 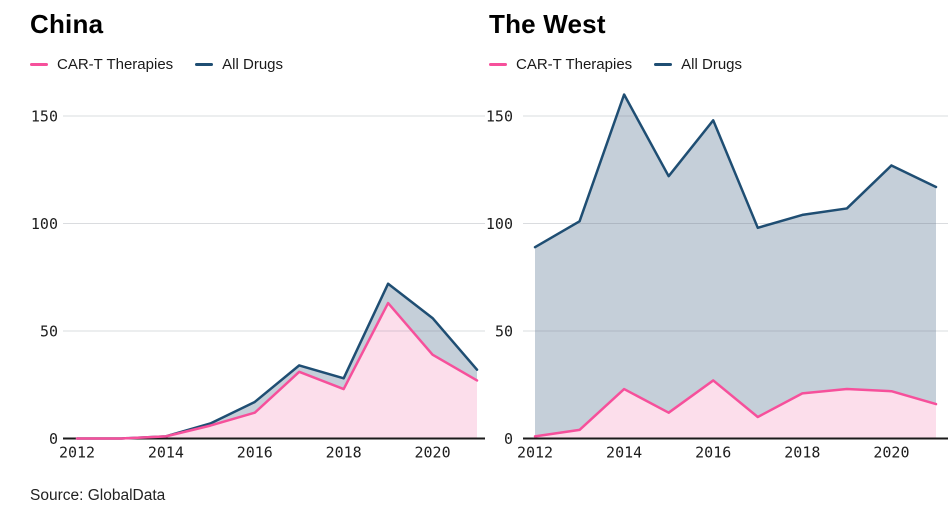 What do you see at coordinates (67, 24) in the screenshot?
I see `china-chart-title: China` at bounding box center [67, 24].